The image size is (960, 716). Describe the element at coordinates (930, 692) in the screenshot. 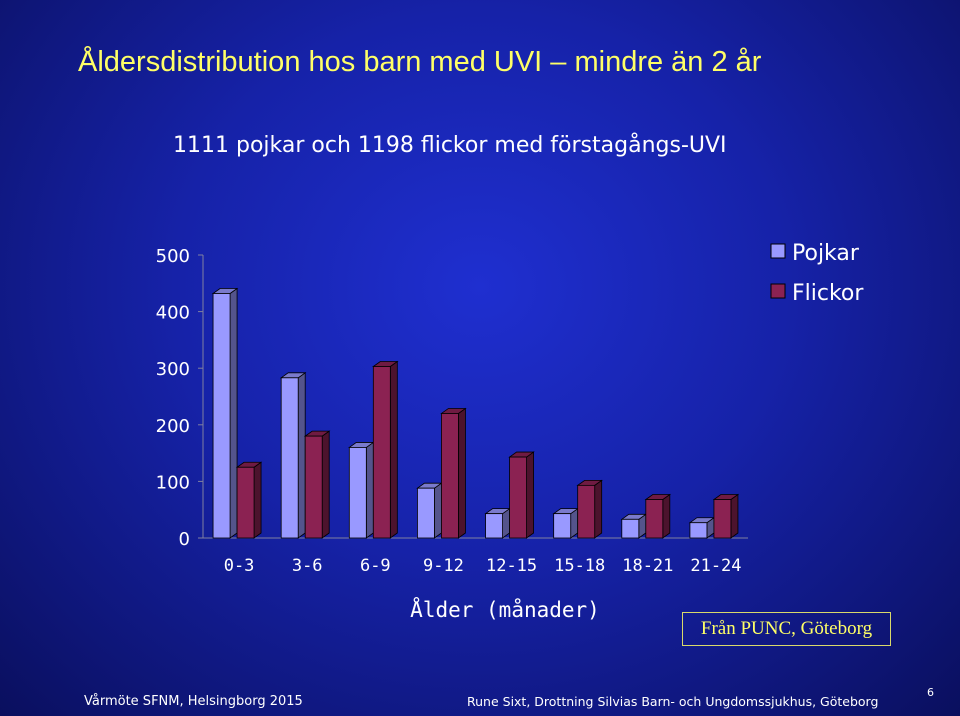

I see `page-number: 6` at that location.